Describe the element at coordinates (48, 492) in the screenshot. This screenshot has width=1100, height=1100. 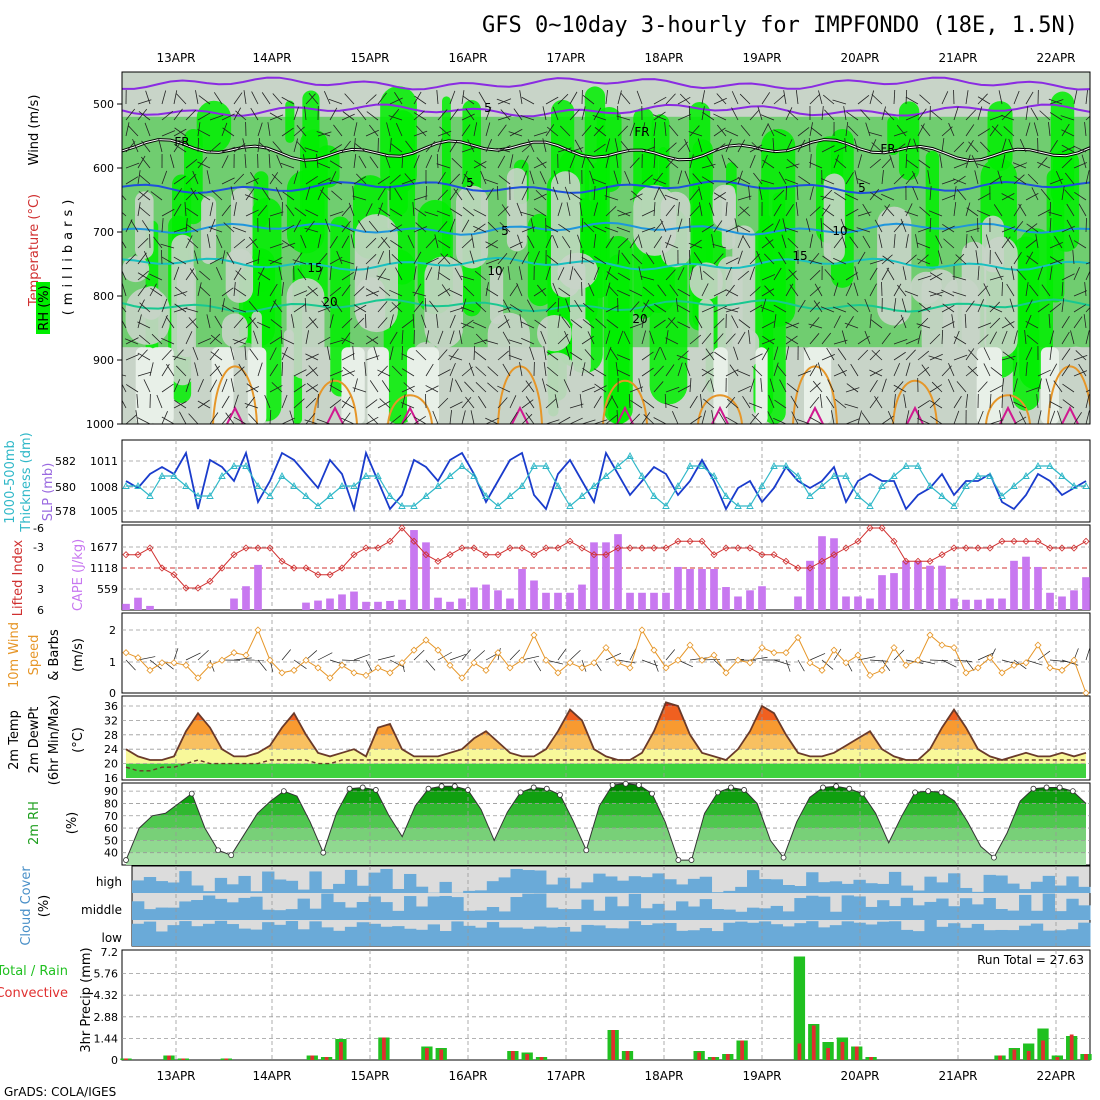
I see `slp-label: SLP (mb)` at that location.